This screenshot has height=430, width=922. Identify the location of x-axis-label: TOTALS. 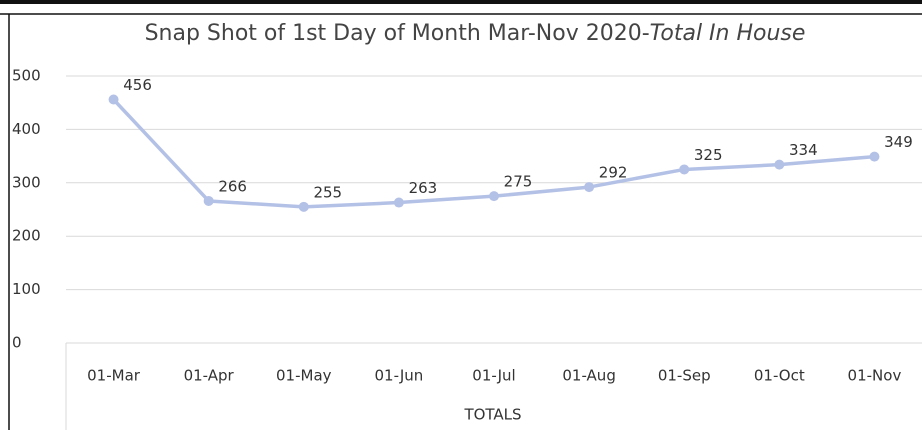
(492, 415).